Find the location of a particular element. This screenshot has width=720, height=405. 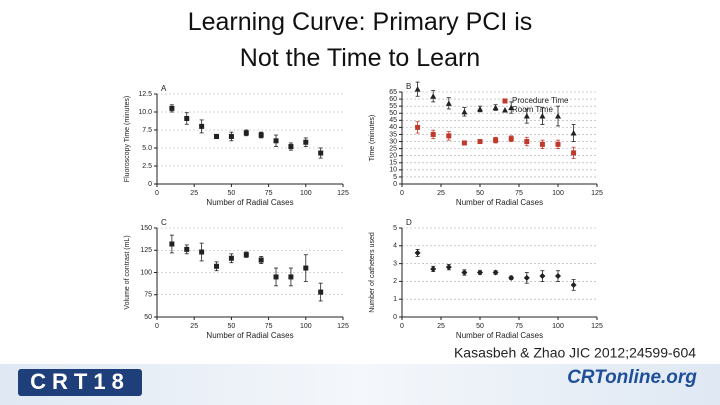

y-axis-label: Fluoroscopy Time (minutes) is located at coordinates (127, 139).